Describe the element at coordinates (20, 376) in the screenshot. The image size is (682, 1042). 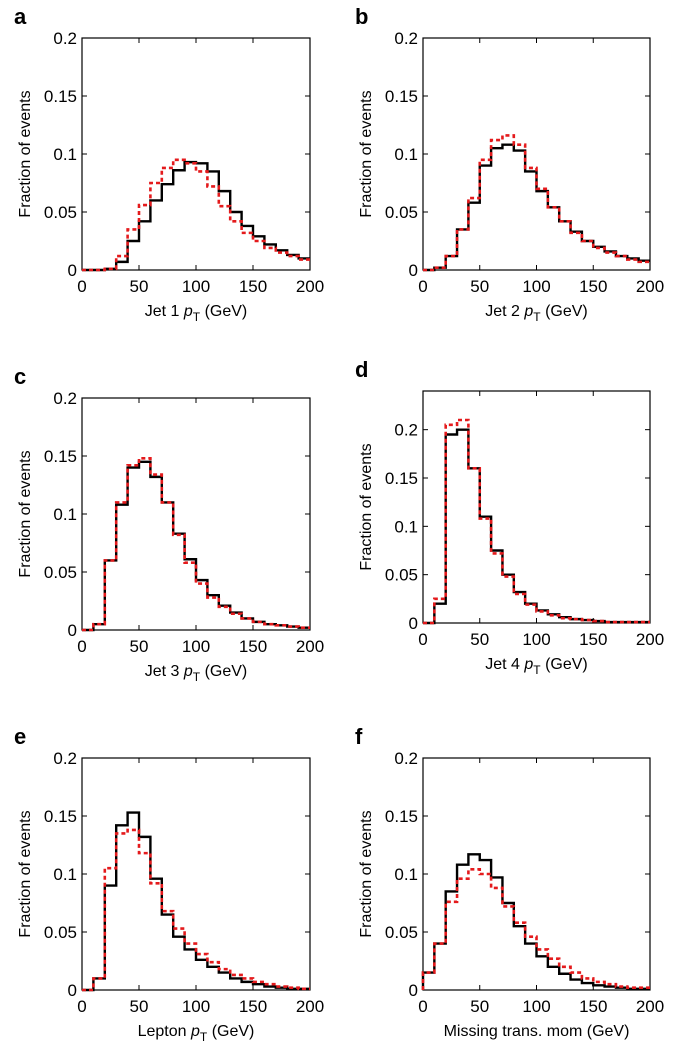
I see `panel-letter: c` at that location.